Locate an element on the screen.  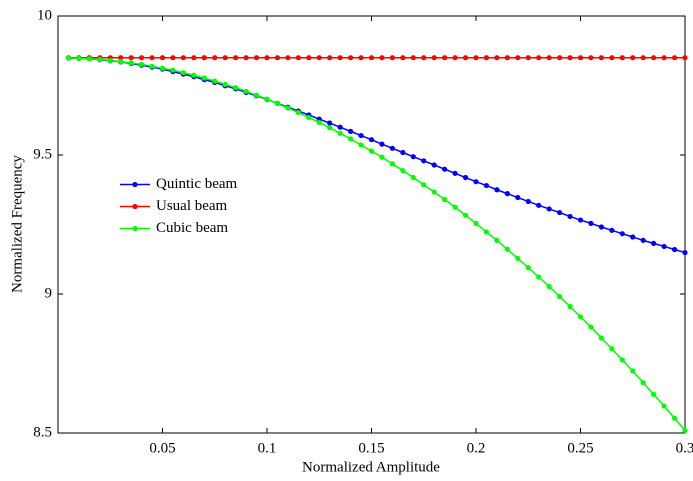
x-tick-label: 0.05 is located at coordinates (162, 448).